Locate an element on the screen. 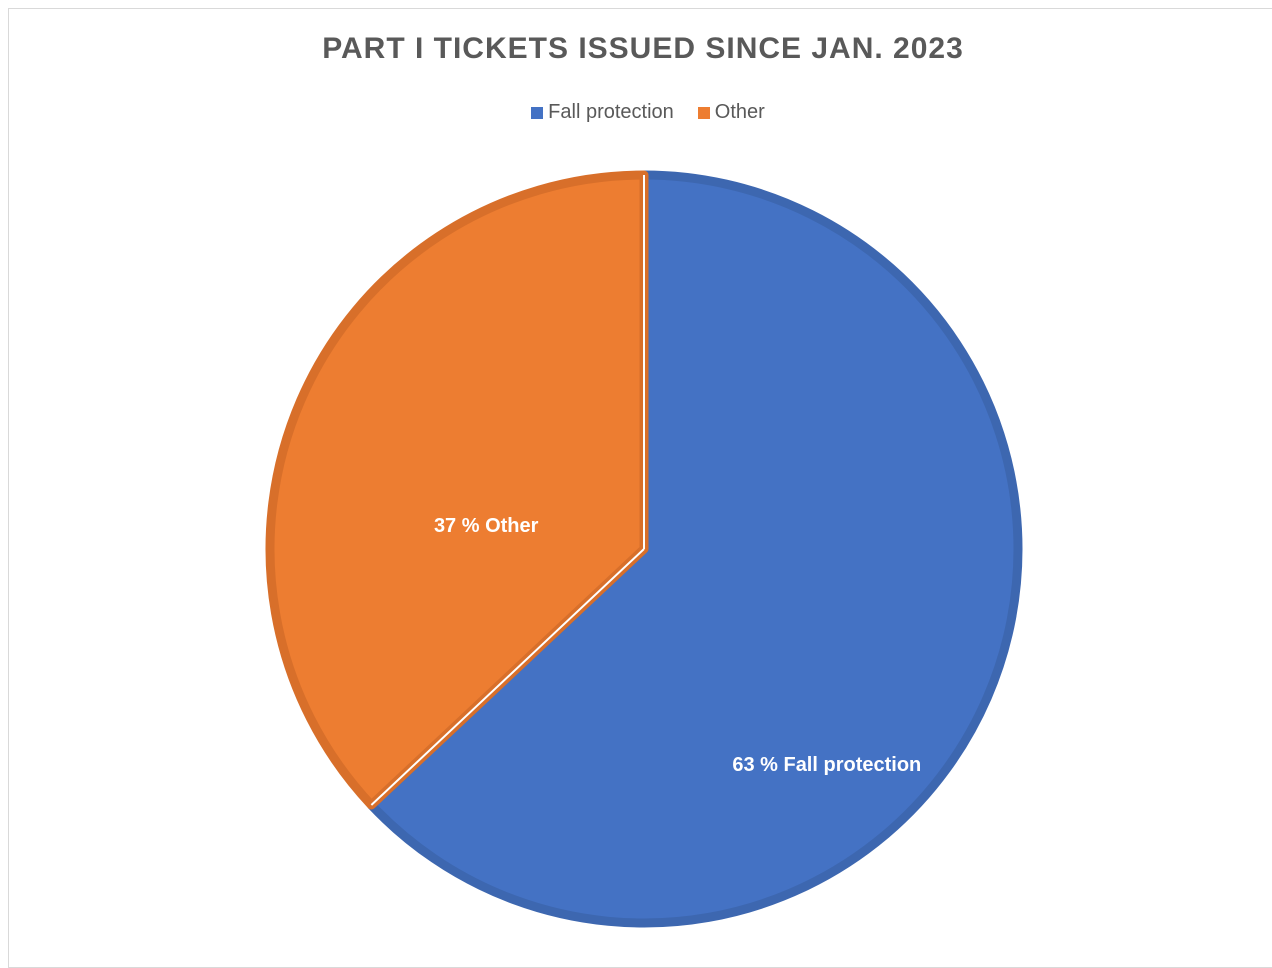 This screenshot has width=1272, height=968. legend-swatch-other is located at coordinates (703, 112).